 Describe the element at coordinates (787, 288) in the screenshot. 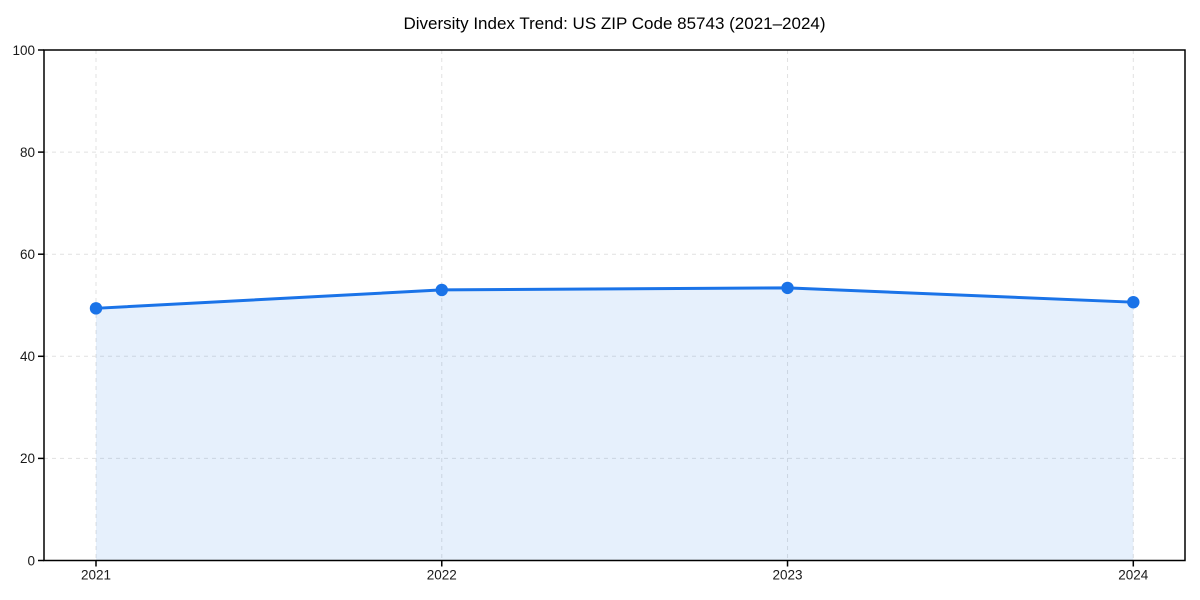

I see `data-point-2023` at that location.